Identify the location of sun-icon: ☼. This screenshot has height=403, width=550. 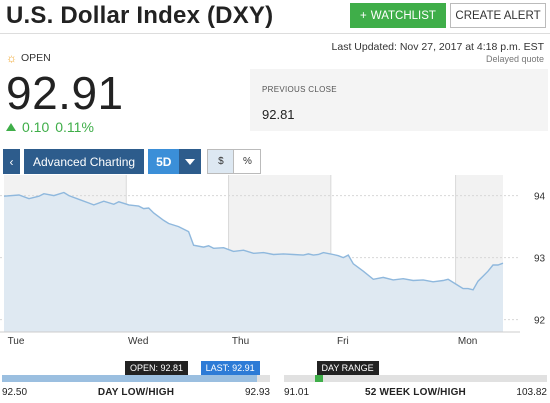
(11, 58).